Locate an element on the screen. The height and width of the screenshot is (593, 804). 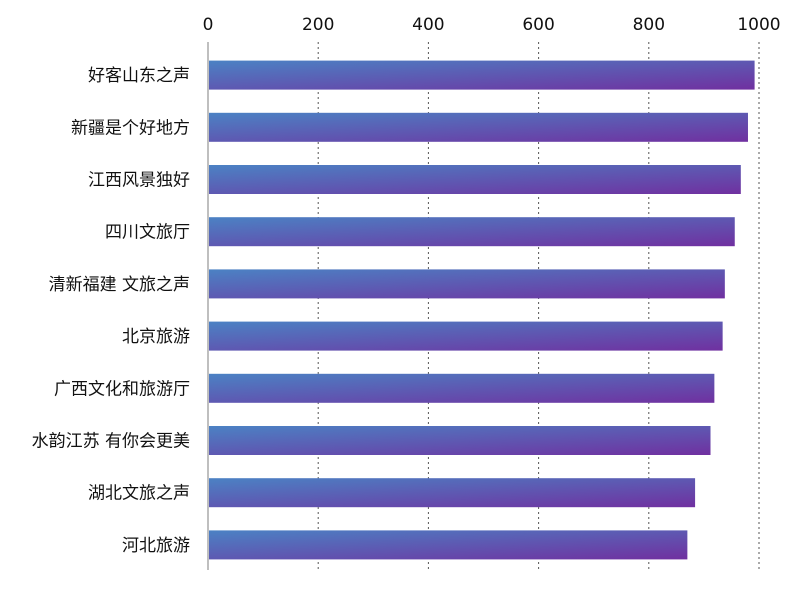
category-label: 江西风景独好 is located at coordinates (139, 181).